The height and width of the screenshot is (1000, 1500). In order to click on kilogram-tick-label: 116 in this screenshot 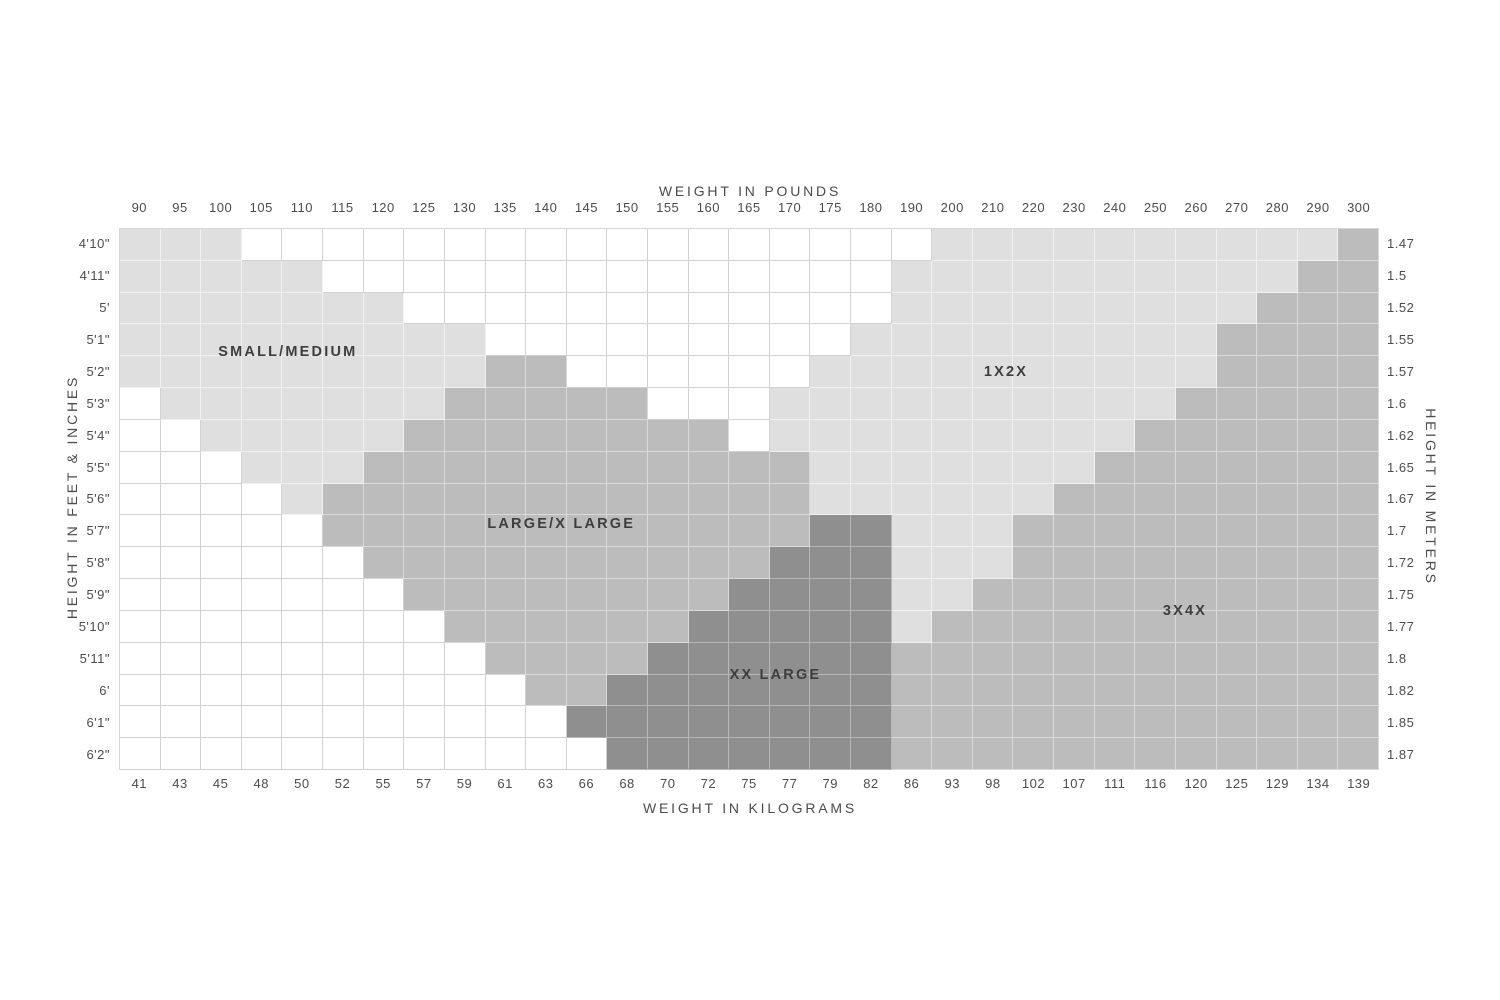, I will do `click(1155, 783)`.